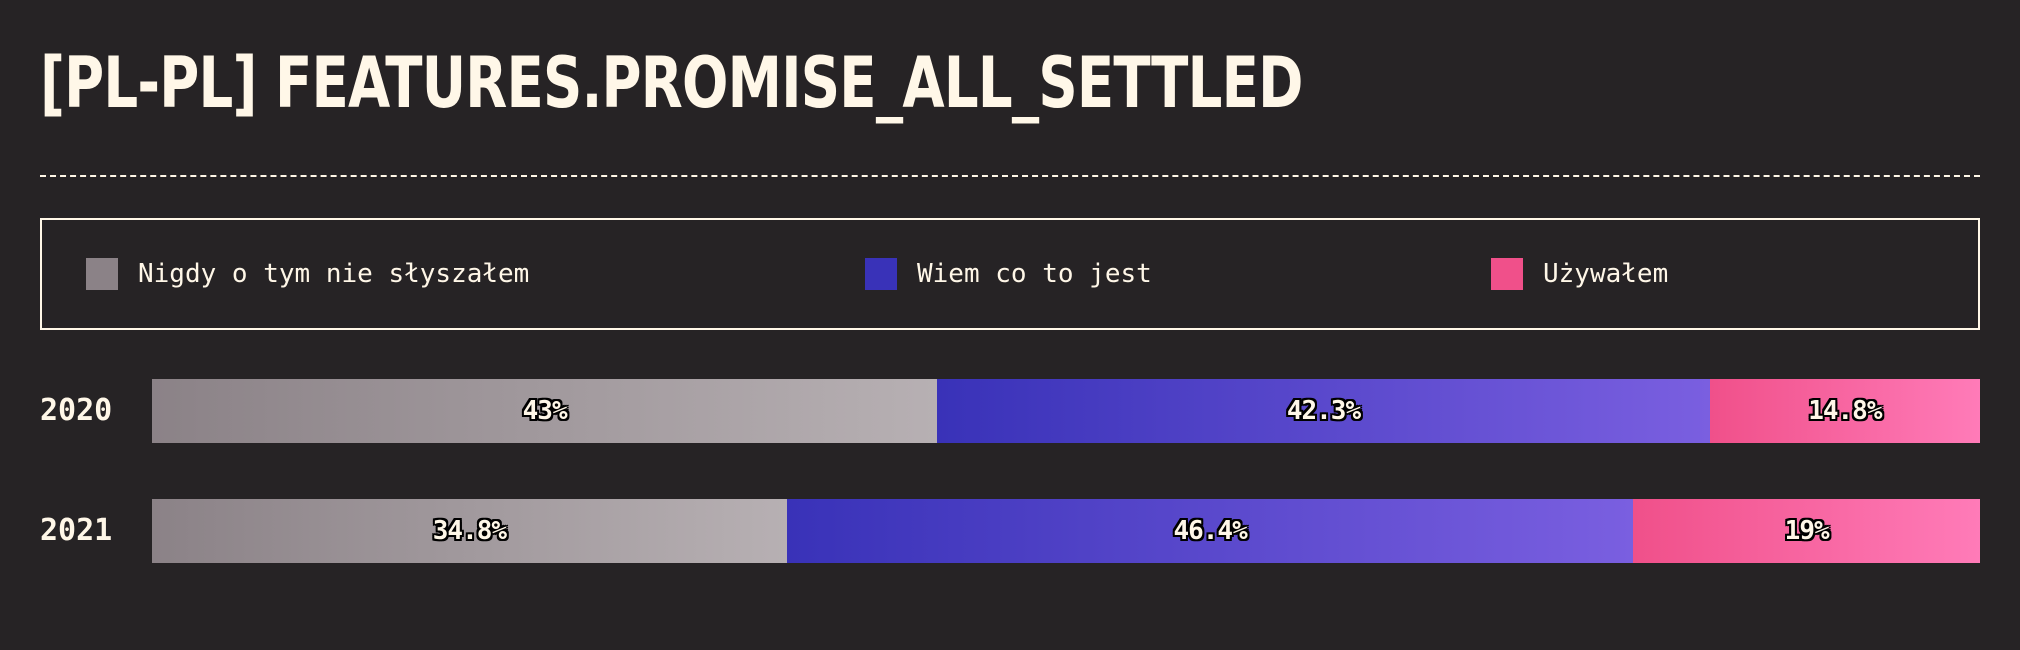  I want to click on data-label-2021-never-heard: 34.8%, so click(469, 531).